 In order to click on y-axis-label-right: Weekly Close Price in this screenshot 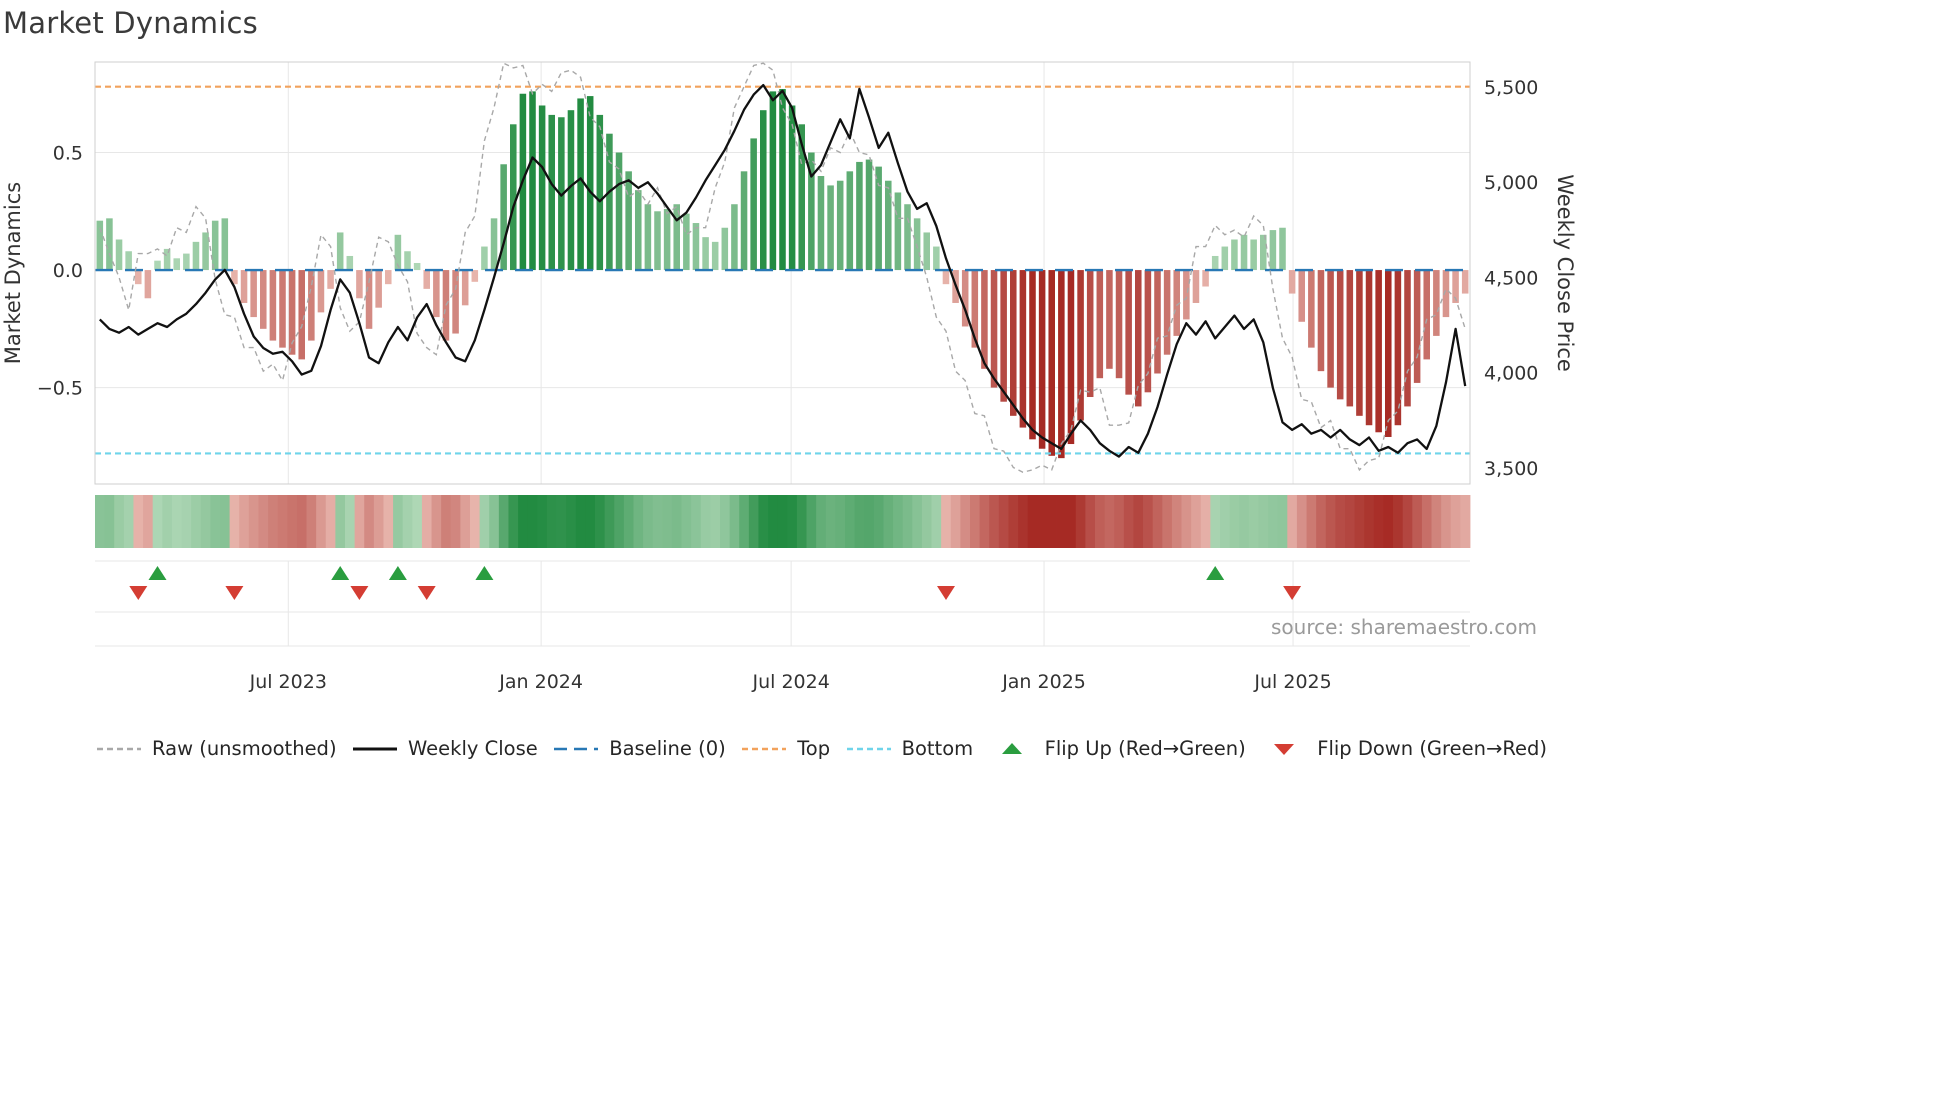, I will do `click(1565, 273)`.